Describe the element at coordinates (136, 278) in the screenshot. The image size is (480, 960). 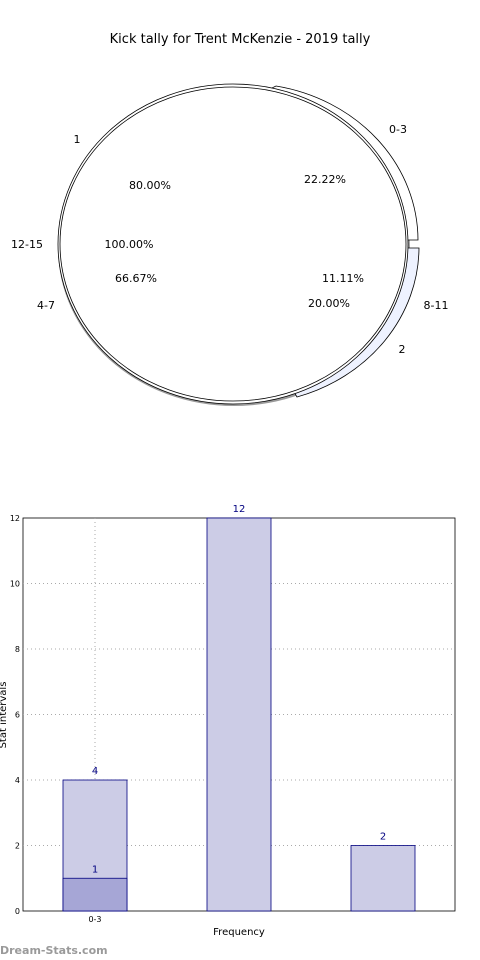
I see `pie-pct-66: 66.67%` at that location.